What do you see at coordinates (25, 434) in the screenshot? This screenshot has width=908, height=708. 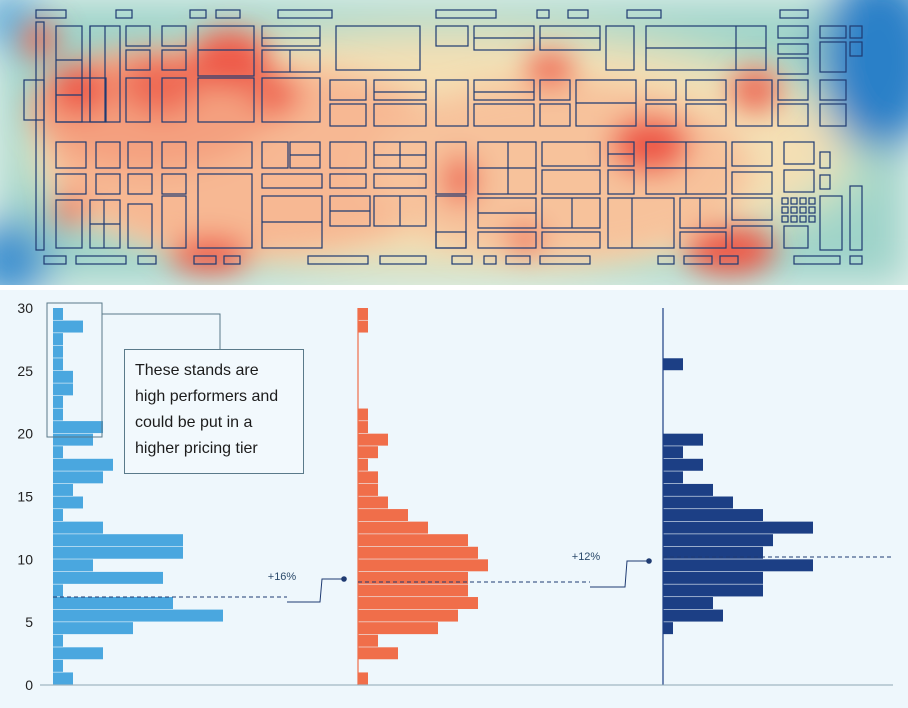 I see `y-tick-label: 20` at bounding box center [25, 434].